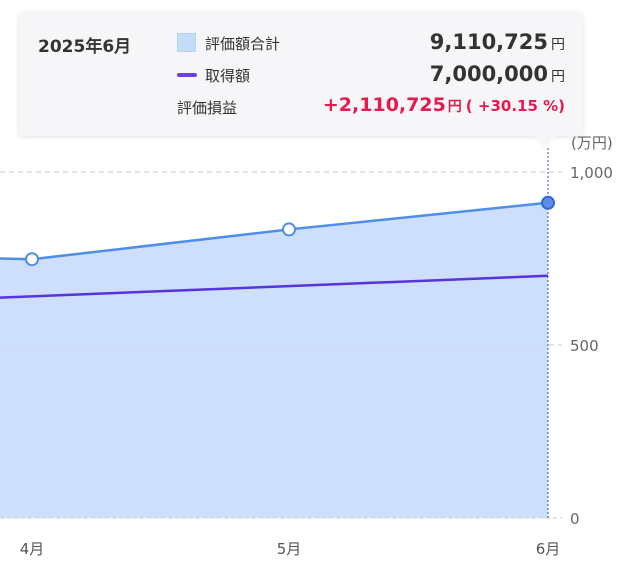 Image resolution: width=641 pixels, height=574 pixels. I want to click on gain-unit: 円, so click(454, 107).